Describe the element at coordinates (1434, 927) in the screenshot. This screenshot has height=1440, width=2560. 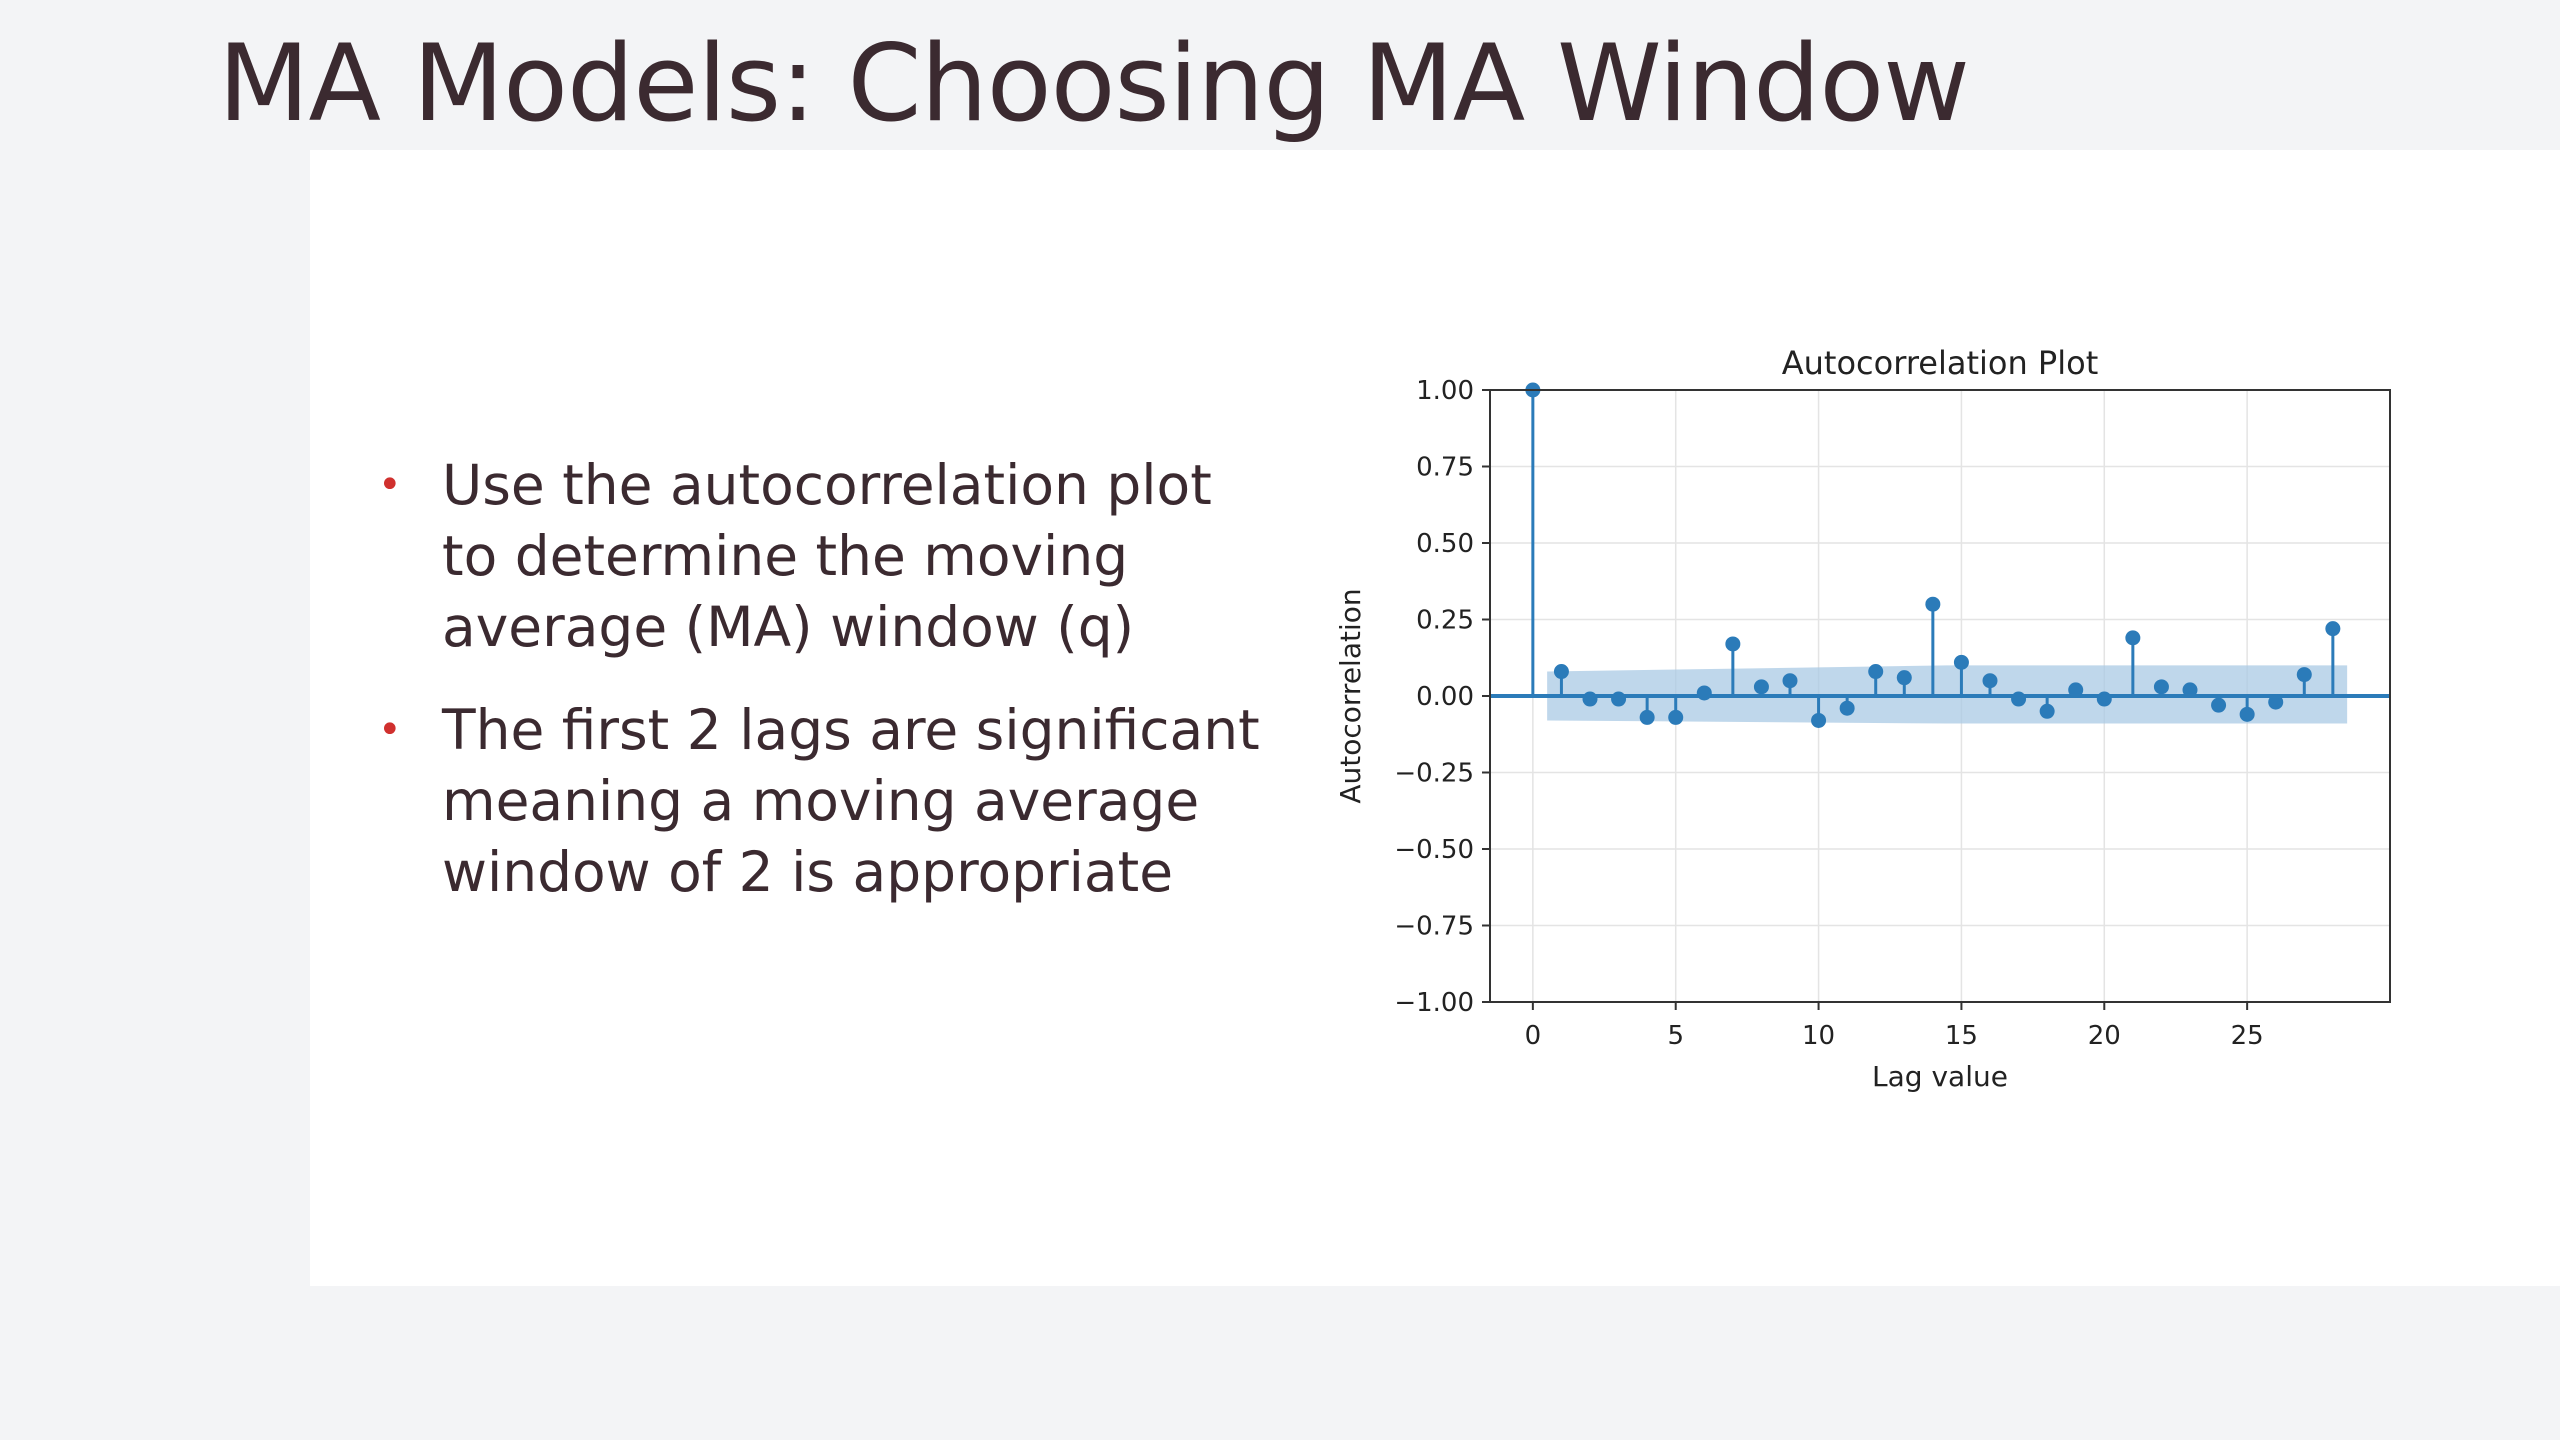
I see `y-tick-label: −0.75` at that location.